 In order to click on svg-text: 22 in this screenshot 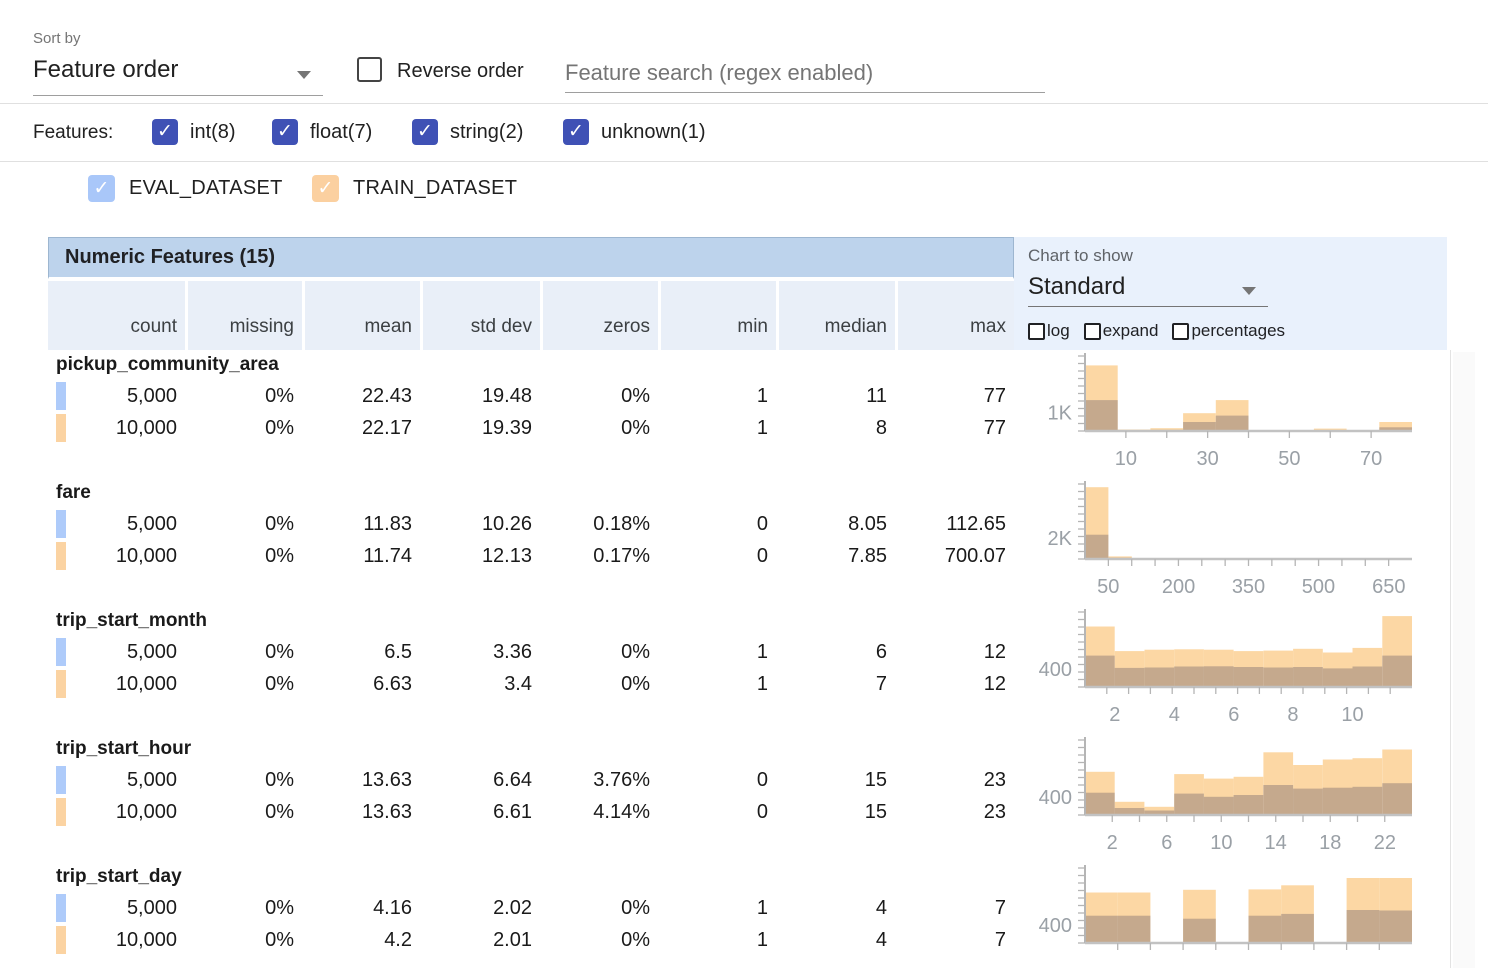, I will do `click(1385, 843)`.